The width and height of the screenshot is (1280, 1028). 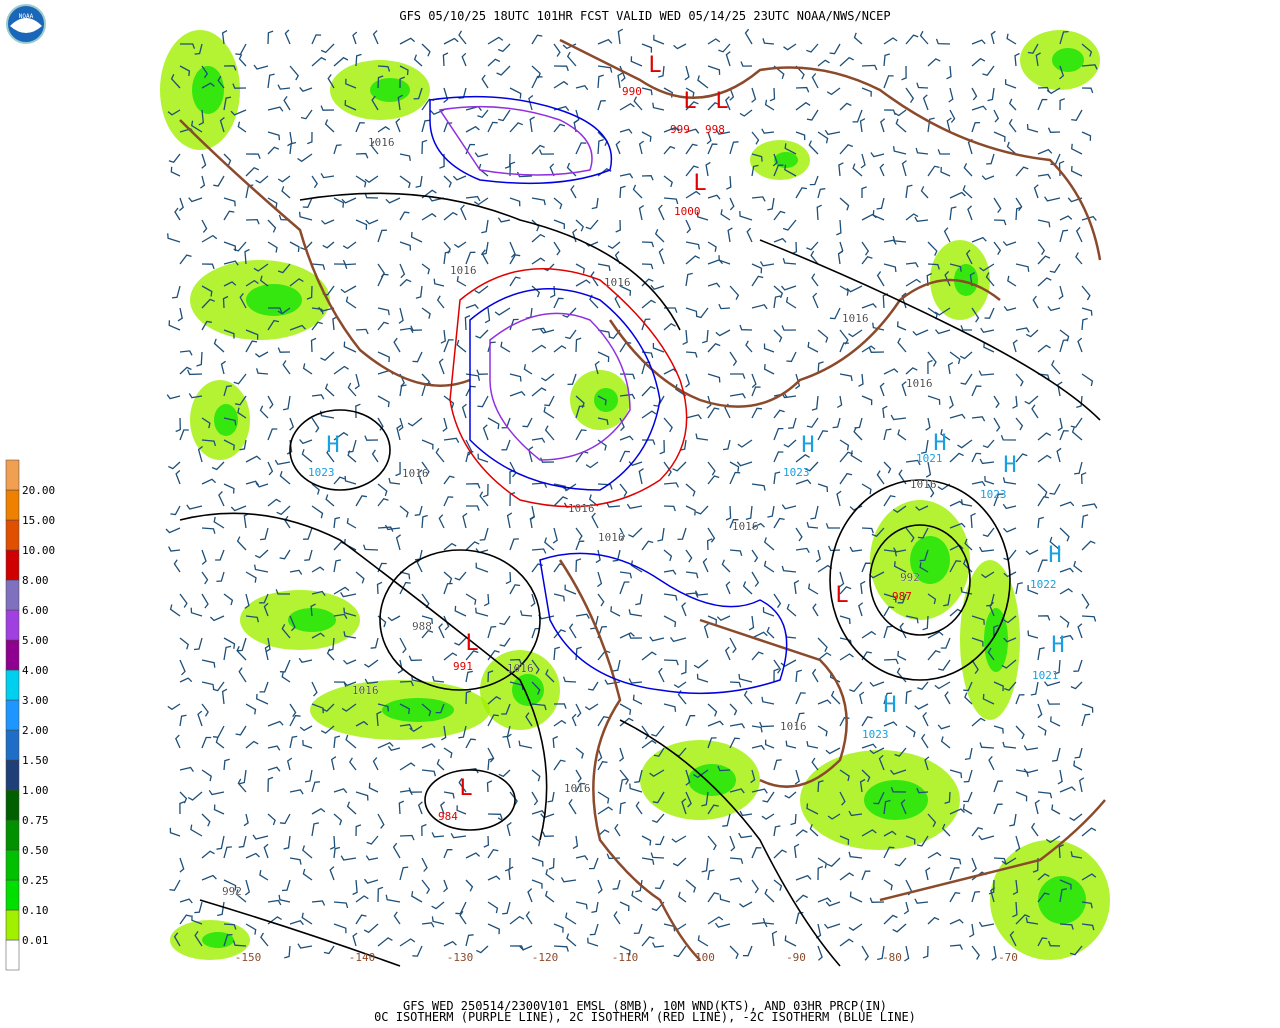 What do you see at coordinates (689, 101) in the screenshot?
I see `pressure-center-letter: L` at bounding box center [689, 101].